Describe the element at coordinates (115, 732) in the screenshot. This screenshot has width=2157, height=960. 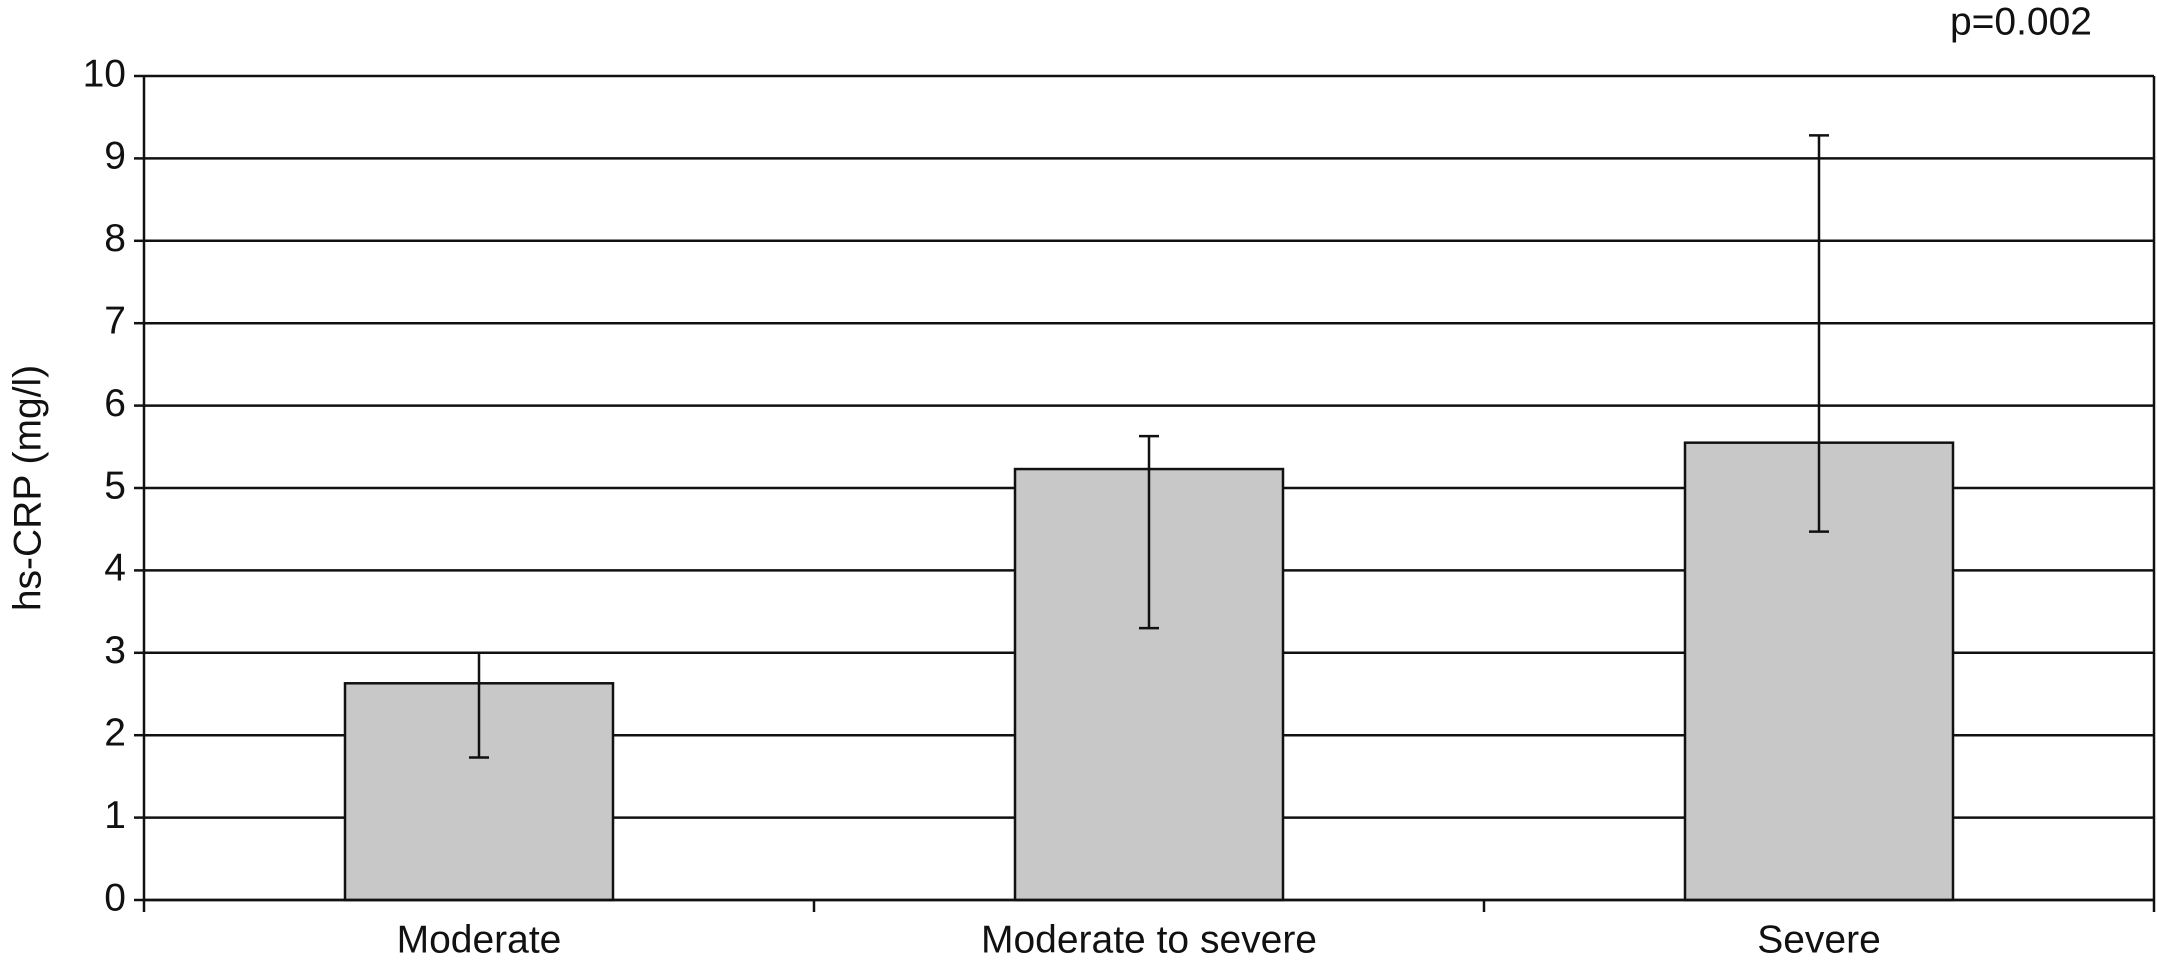
I see `y-tick-label: 2` at that location.